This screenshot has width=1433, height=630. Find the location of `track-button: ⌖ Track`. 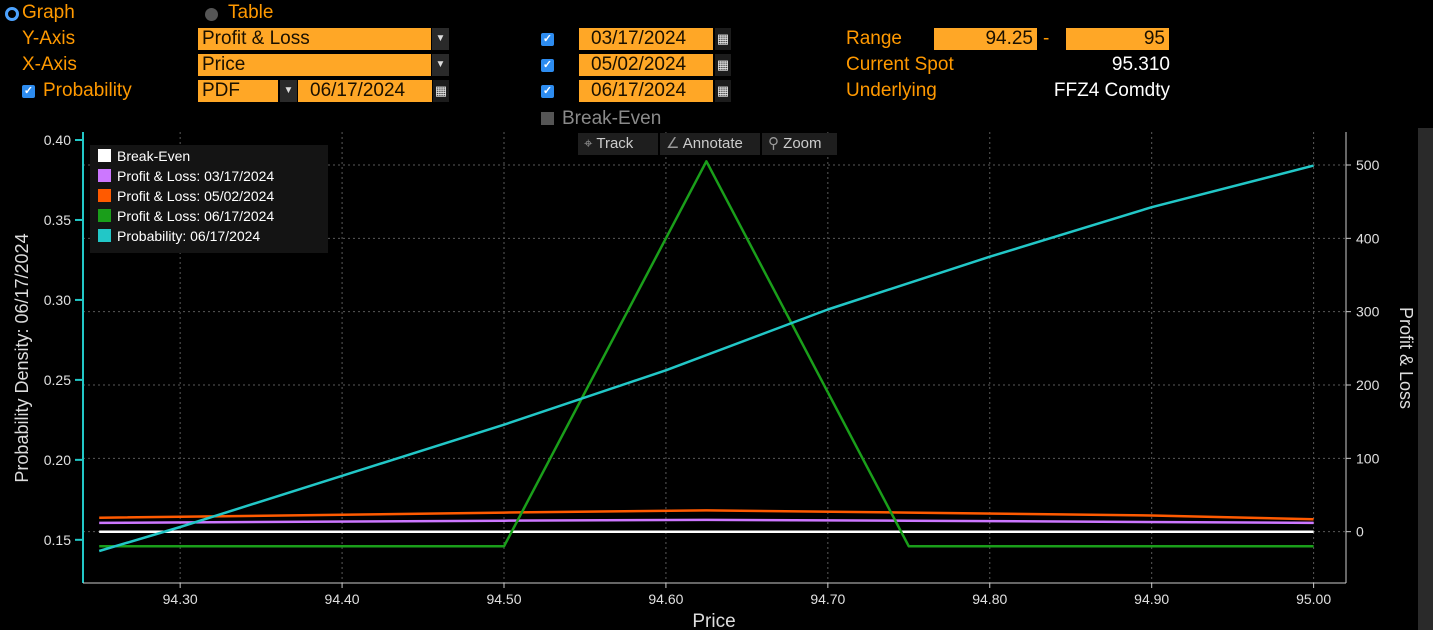

track-button: ⌖ Track is located at coordinates (618, 144).